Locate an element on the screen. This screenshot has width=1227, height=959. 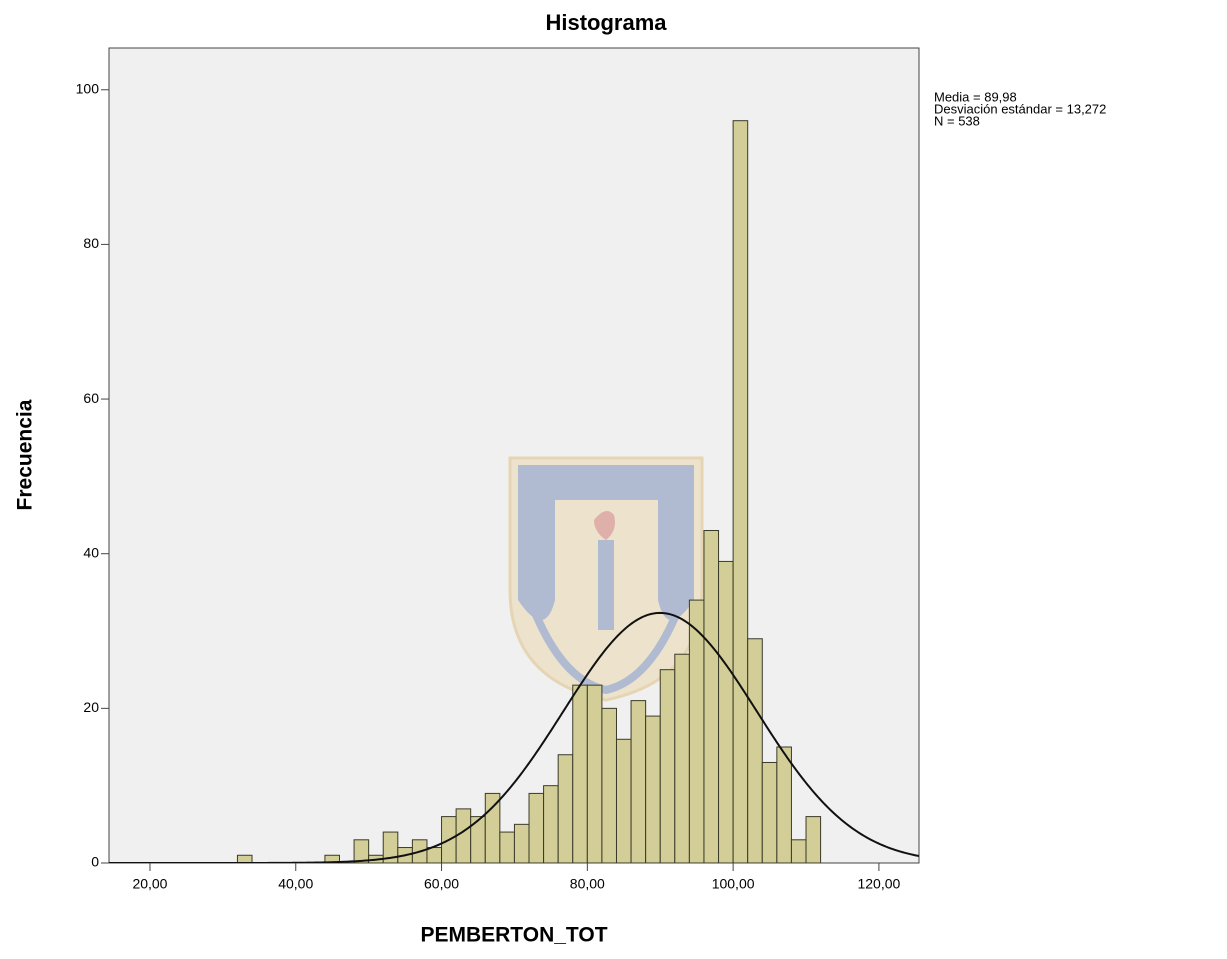
stat-label: Media = 89,98 is located at coordinates (975, 96).